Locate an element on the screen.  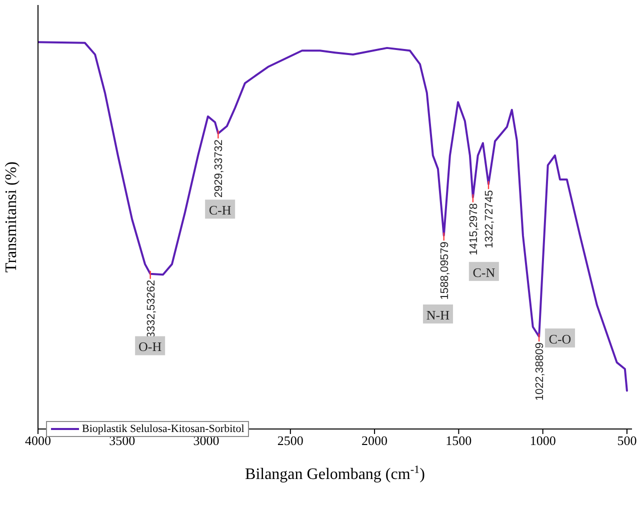
legend-label: Bioplastik Selulosa-Kitosan-Sorbitol is located at coordinates (163, 429).